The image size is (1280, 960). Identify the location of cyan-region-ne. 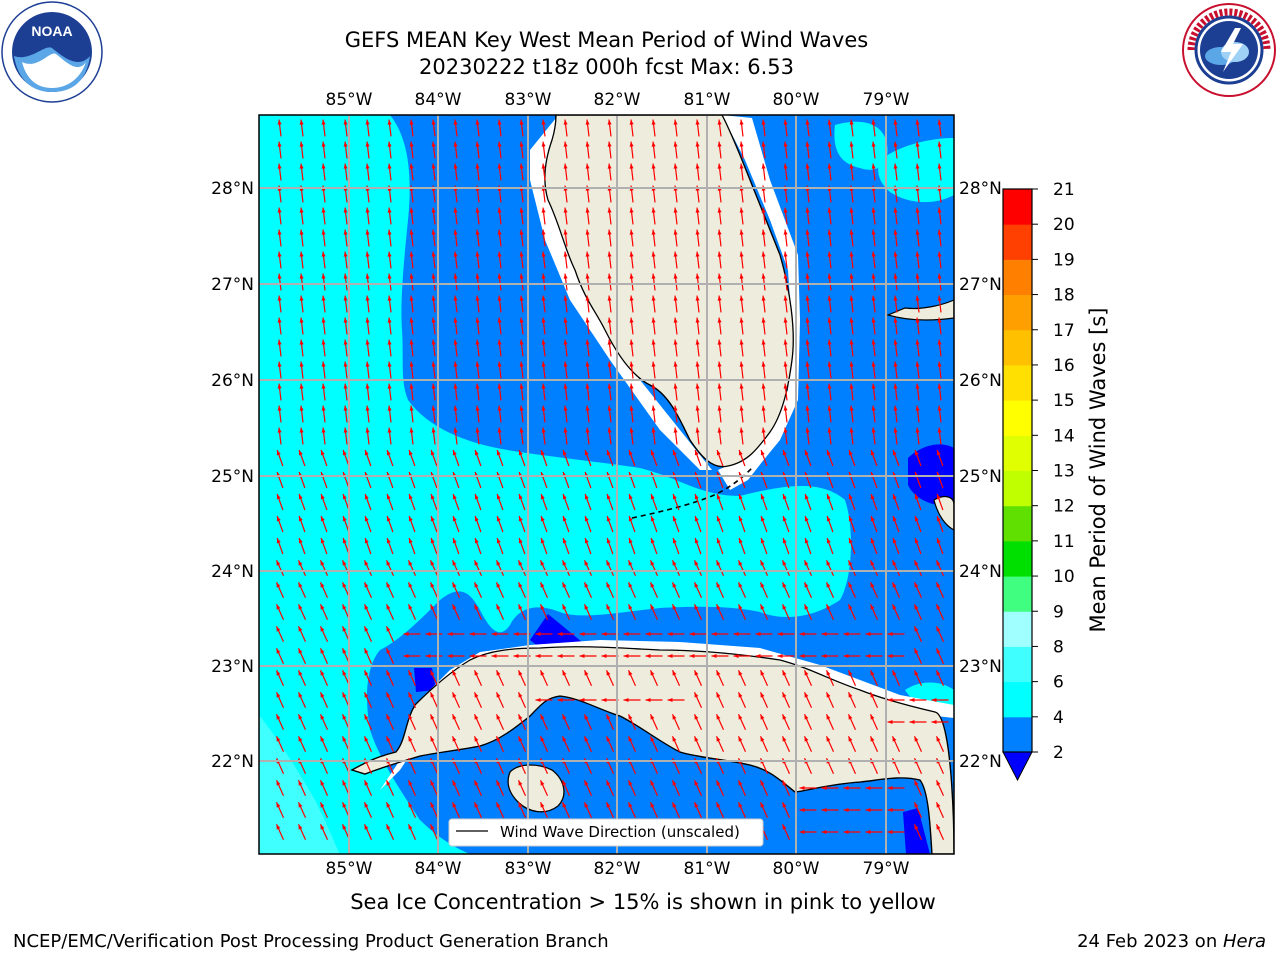
(894, 162).